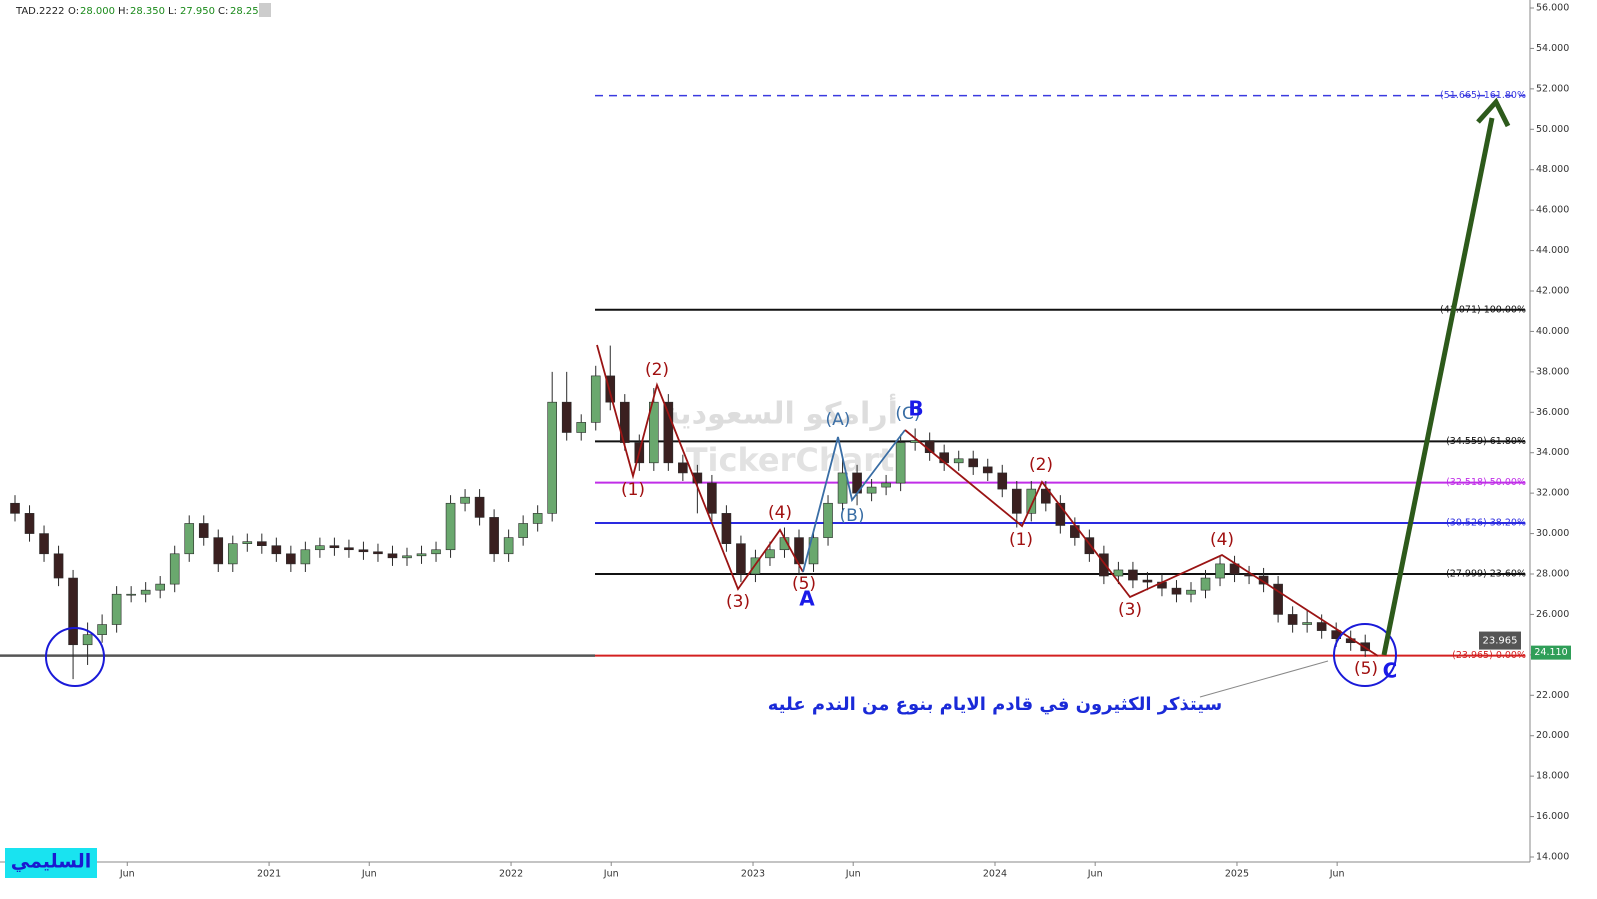  What do you see at coordinates (1552, 493) in the screenshot?
I see `y-tick-label: 32.000` at bounding box center [1552, 493].